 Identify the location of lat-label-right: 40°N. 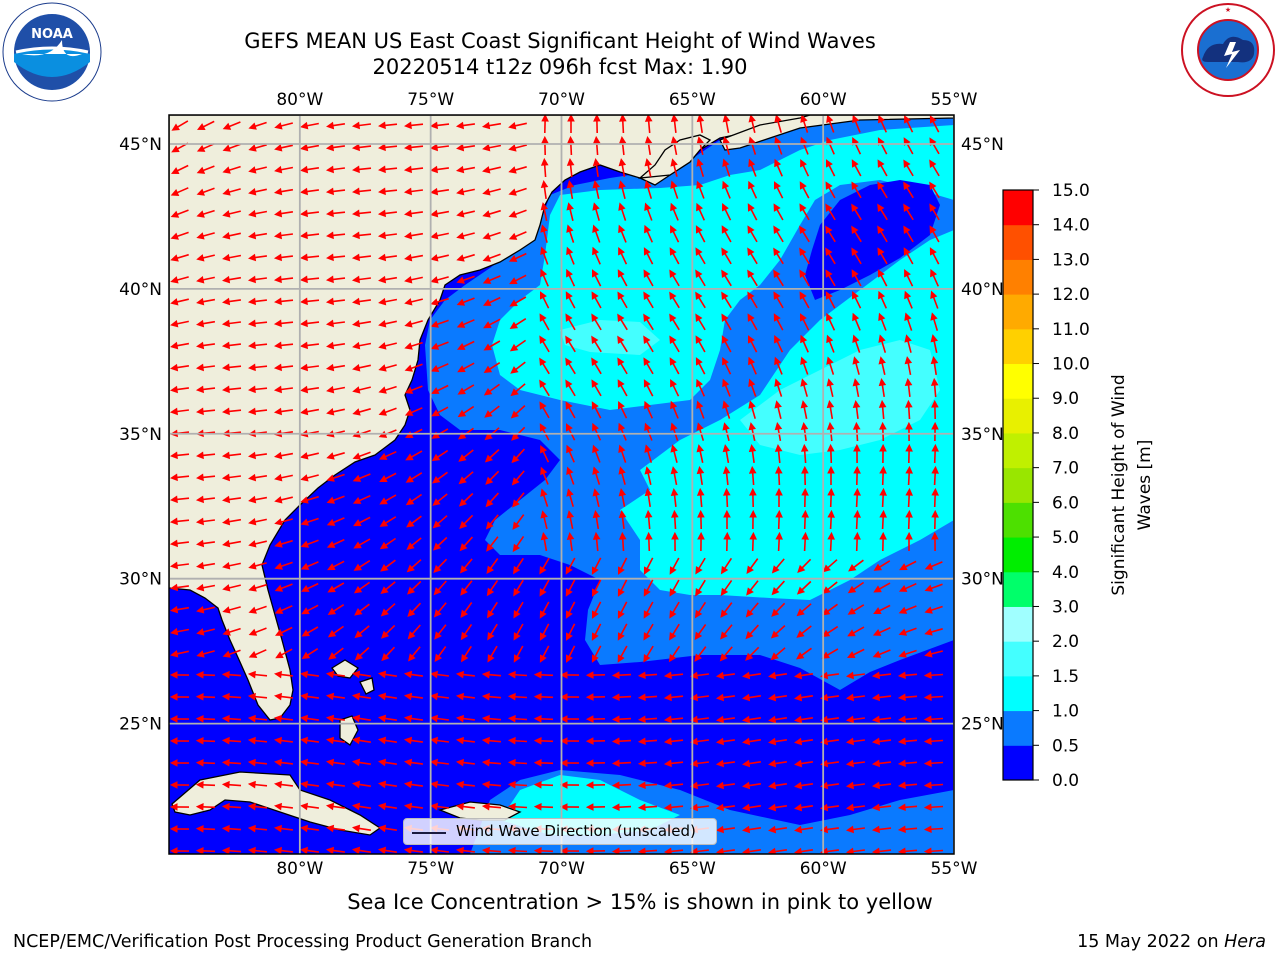
(982, 290).